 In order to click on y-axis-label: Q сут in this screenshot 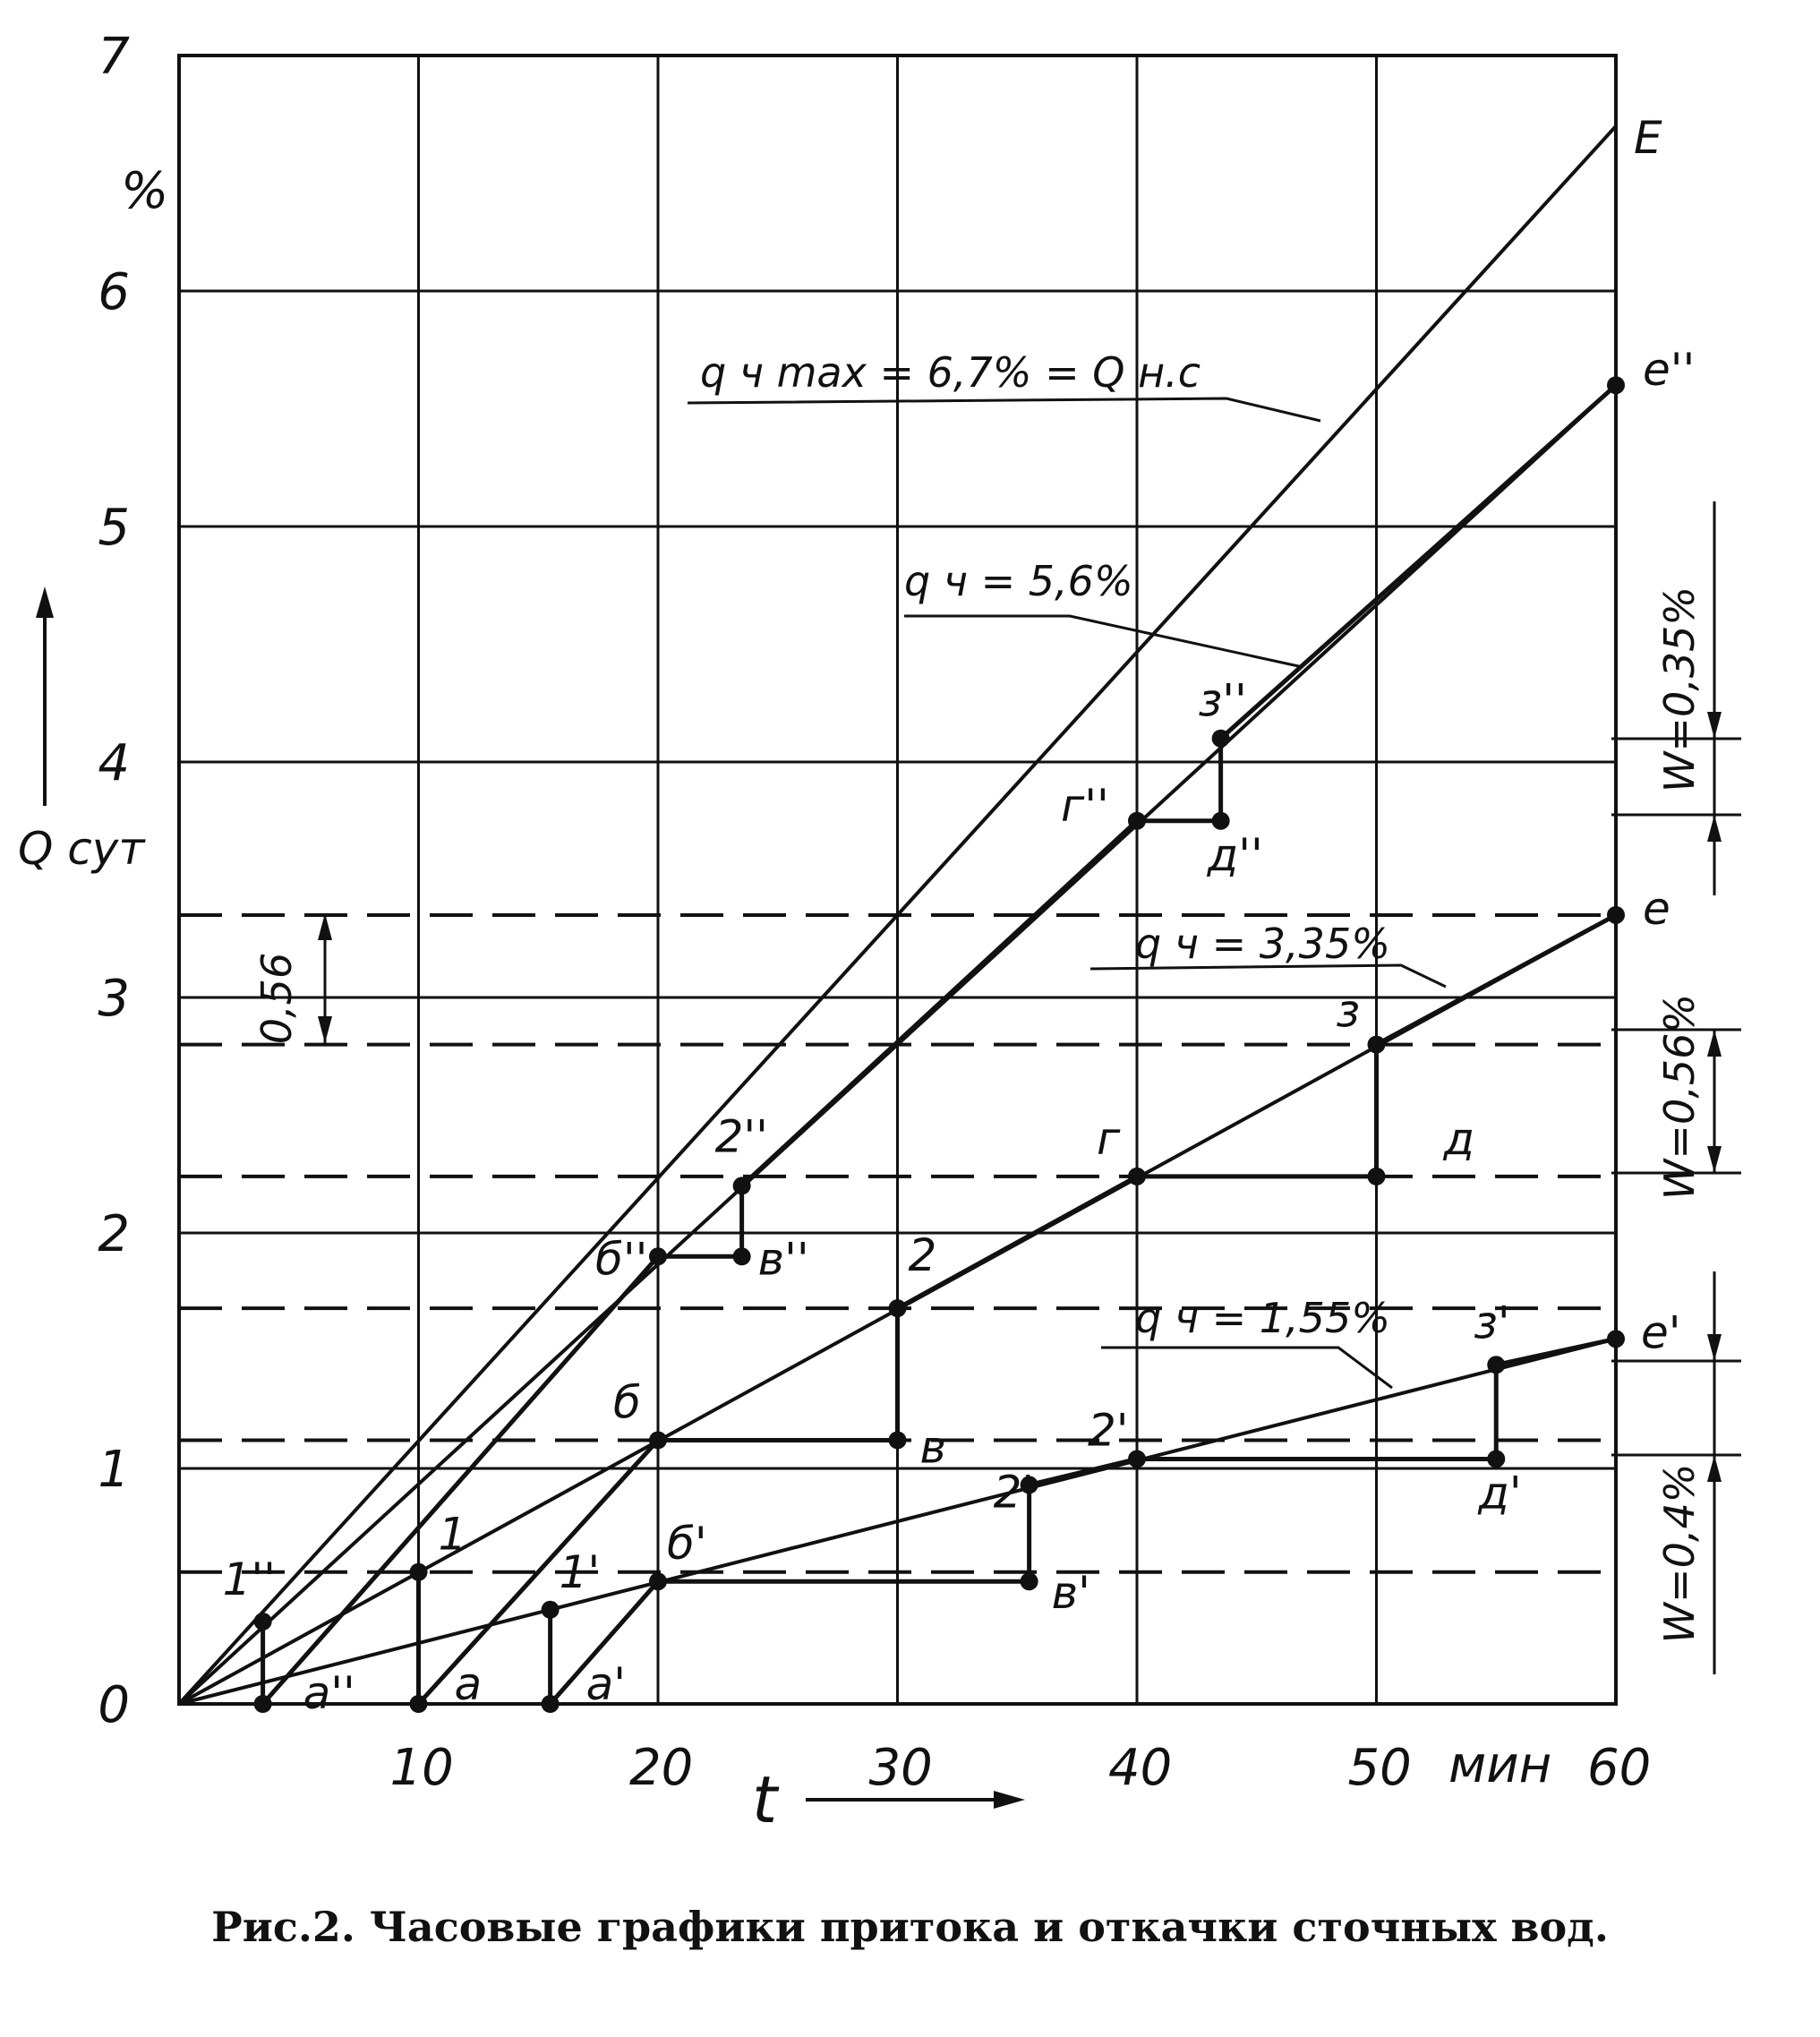, I will do `click(82, 849)`.